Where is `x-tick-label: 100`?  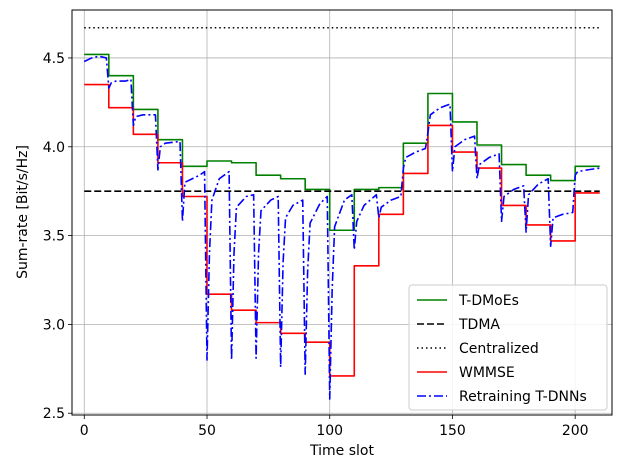 x-tick-label: 100 is located at coordinates (329, 431).